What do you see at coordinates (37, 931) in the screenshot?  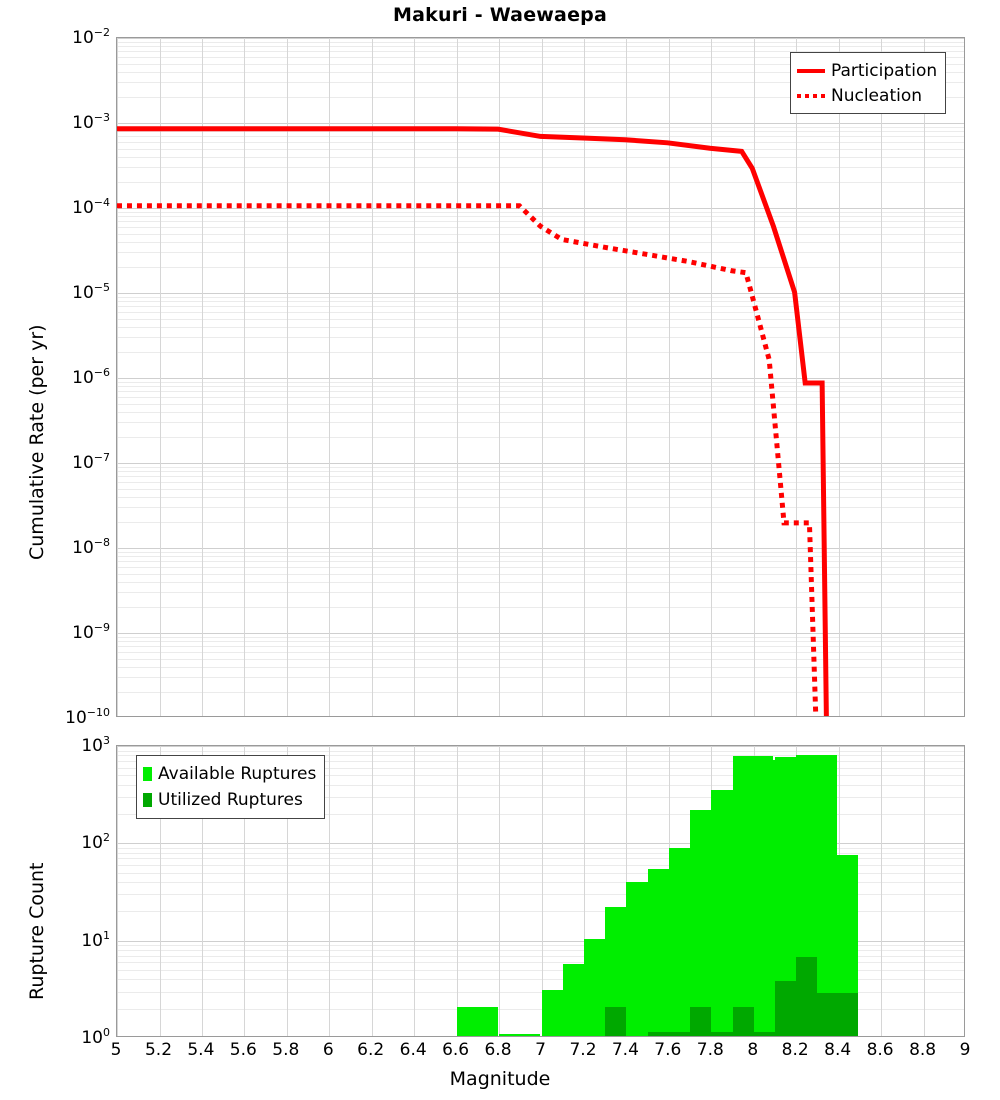 I see `bottom-y-axis-title: Rupture Count` at bounding box center [37, 931].